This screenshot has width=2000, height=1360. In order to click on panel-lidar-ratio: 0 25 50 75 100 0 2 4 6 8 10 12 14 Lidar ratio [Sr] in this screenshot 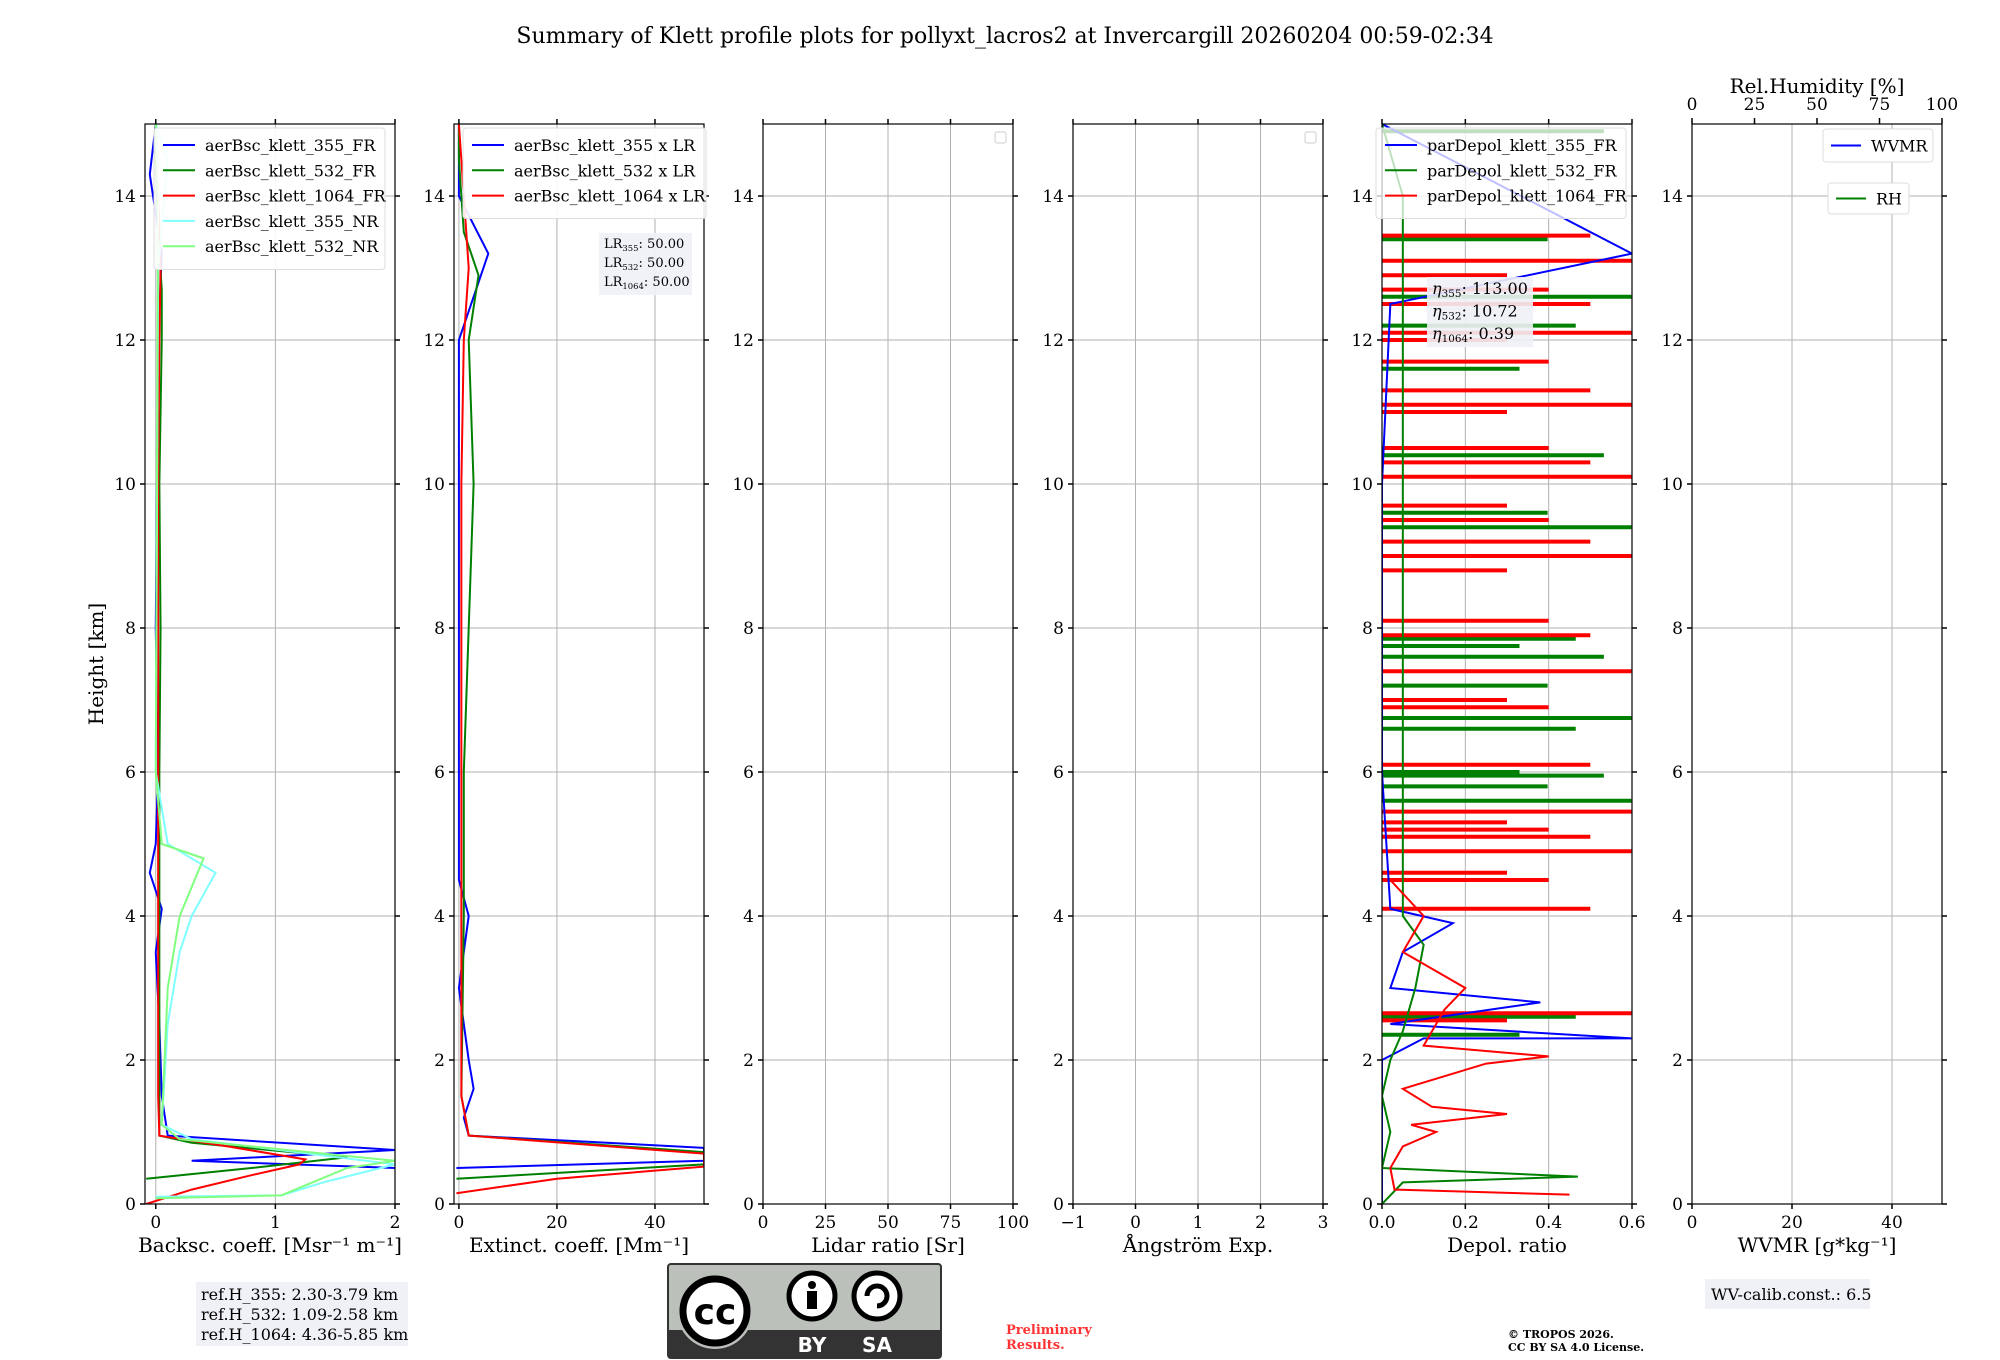, I will do `click(880, 688)`.